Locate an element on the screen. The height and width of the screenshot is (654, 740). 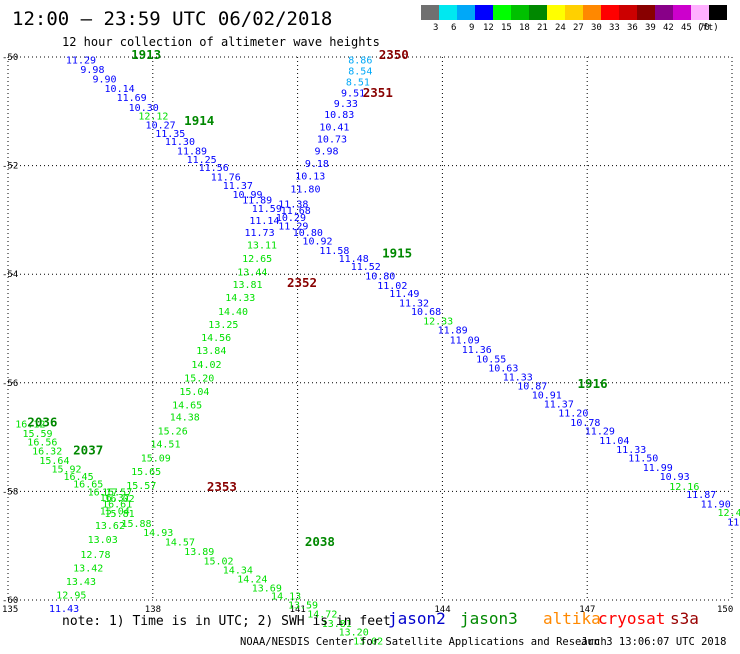
swh-observation: 11.68 is located at coordinates (296, 211).